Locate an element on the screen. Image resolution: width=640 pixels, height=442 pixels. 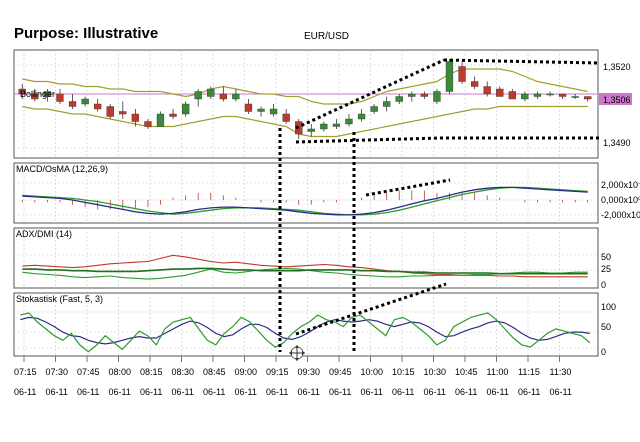
x-tick-time: 10:45 is located at coordinates (466, 372).